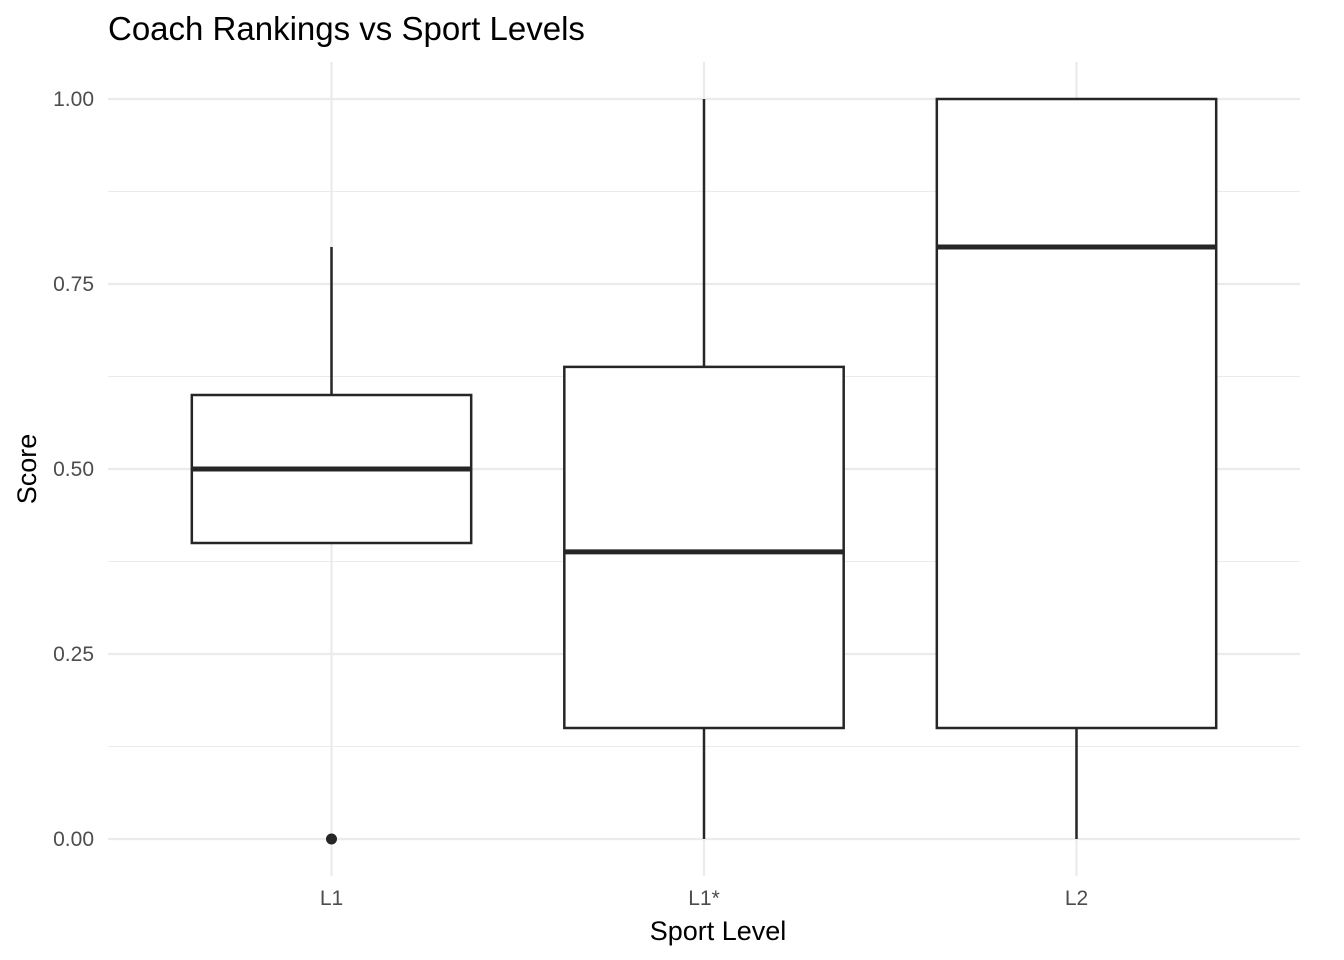 The image size is (1344, 960). Describe the element at coordinates (1076, 898) in the screenshot. I see `x-tick-label: L2` at that location.